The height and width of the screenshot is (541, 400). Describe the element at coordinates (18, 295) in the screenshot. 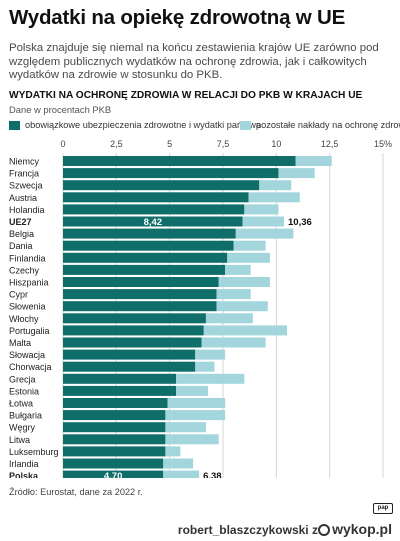

I see `category-label: Cypr` at that location.